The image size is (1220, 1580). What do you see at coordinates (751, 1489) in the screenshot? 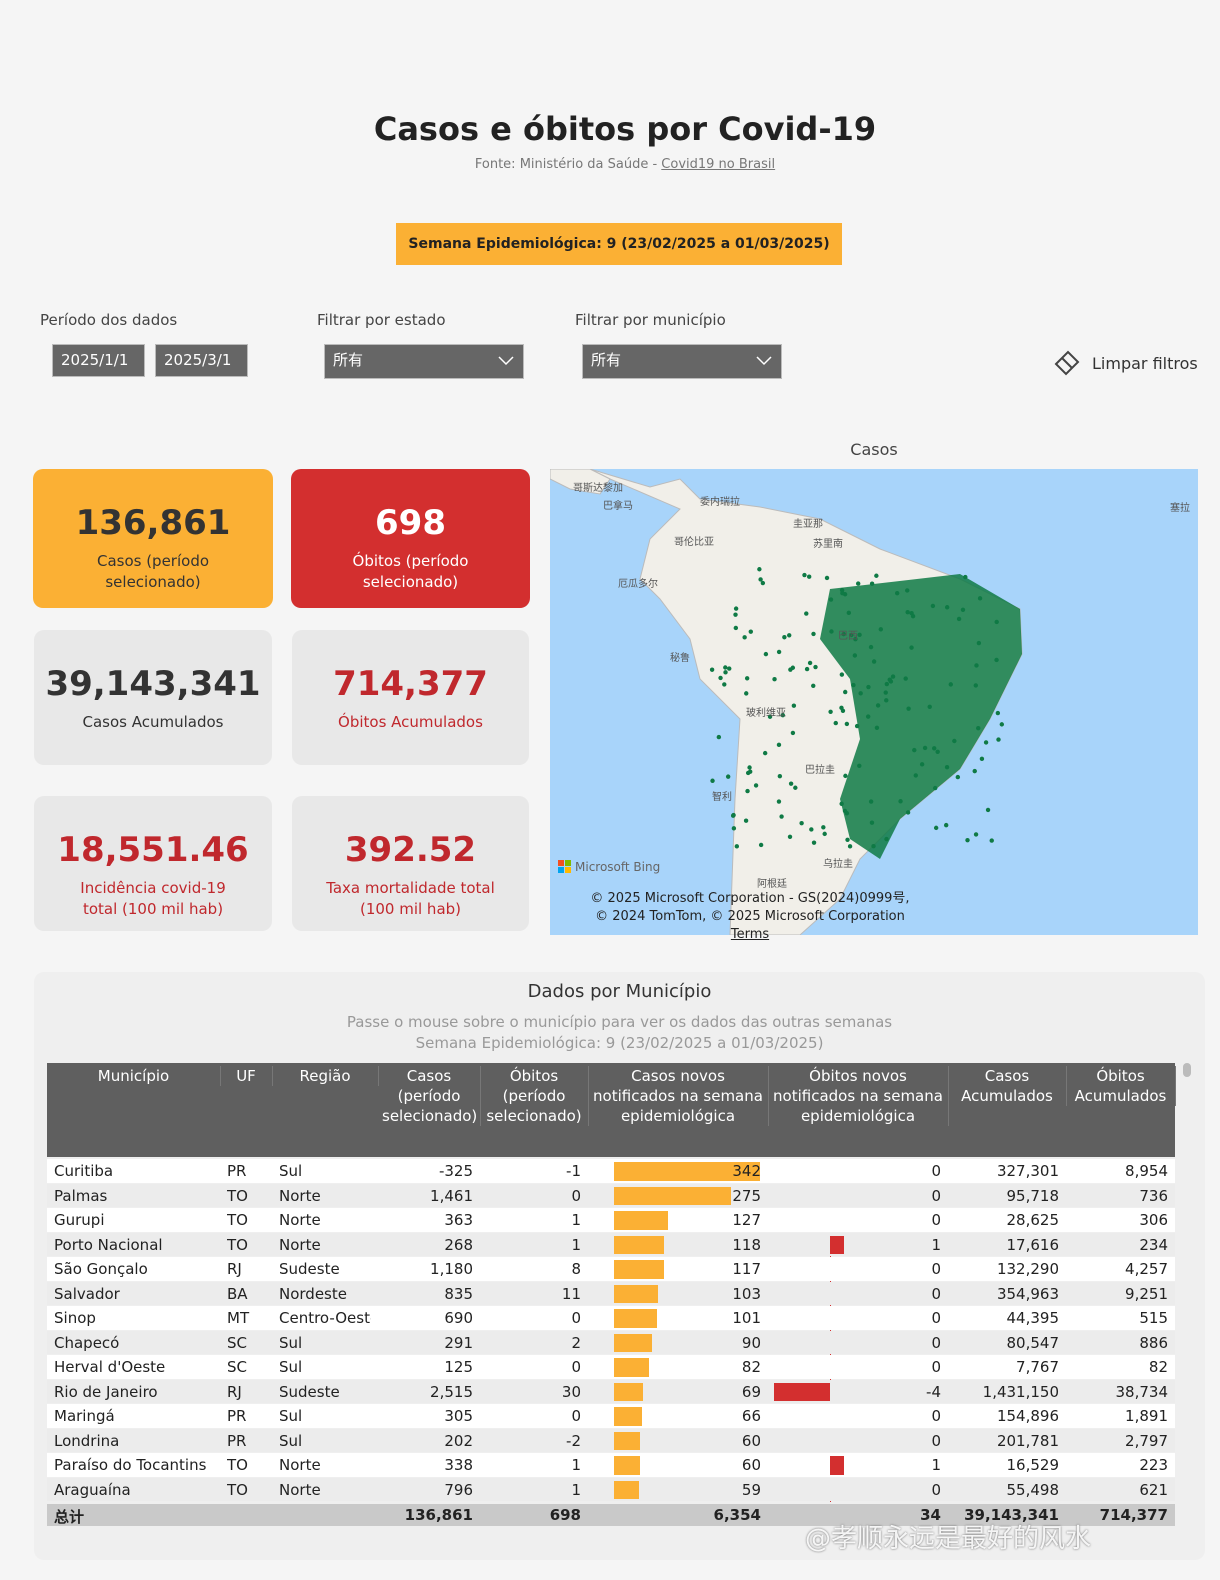
I see `table-cell: 59` at bounding box center [751, 1489].